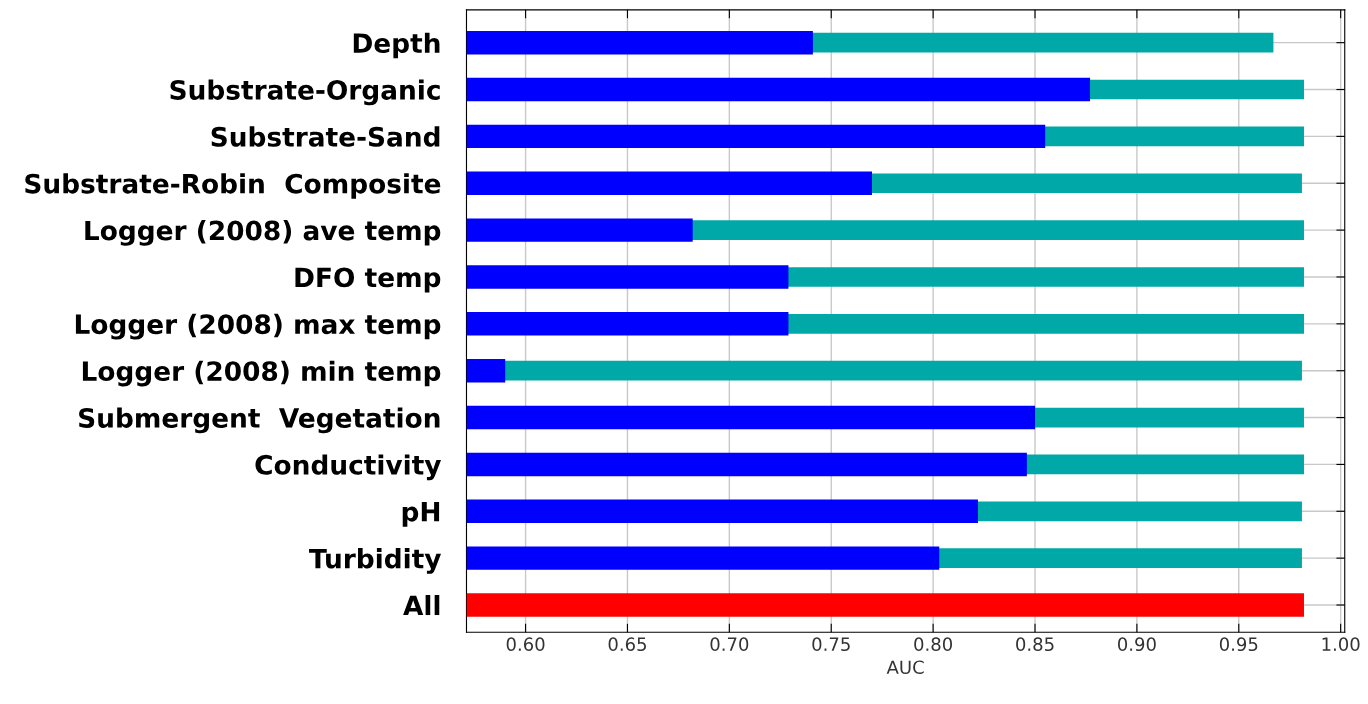  I want to click on x-tick-label: 0.90, so click(1136, 644).